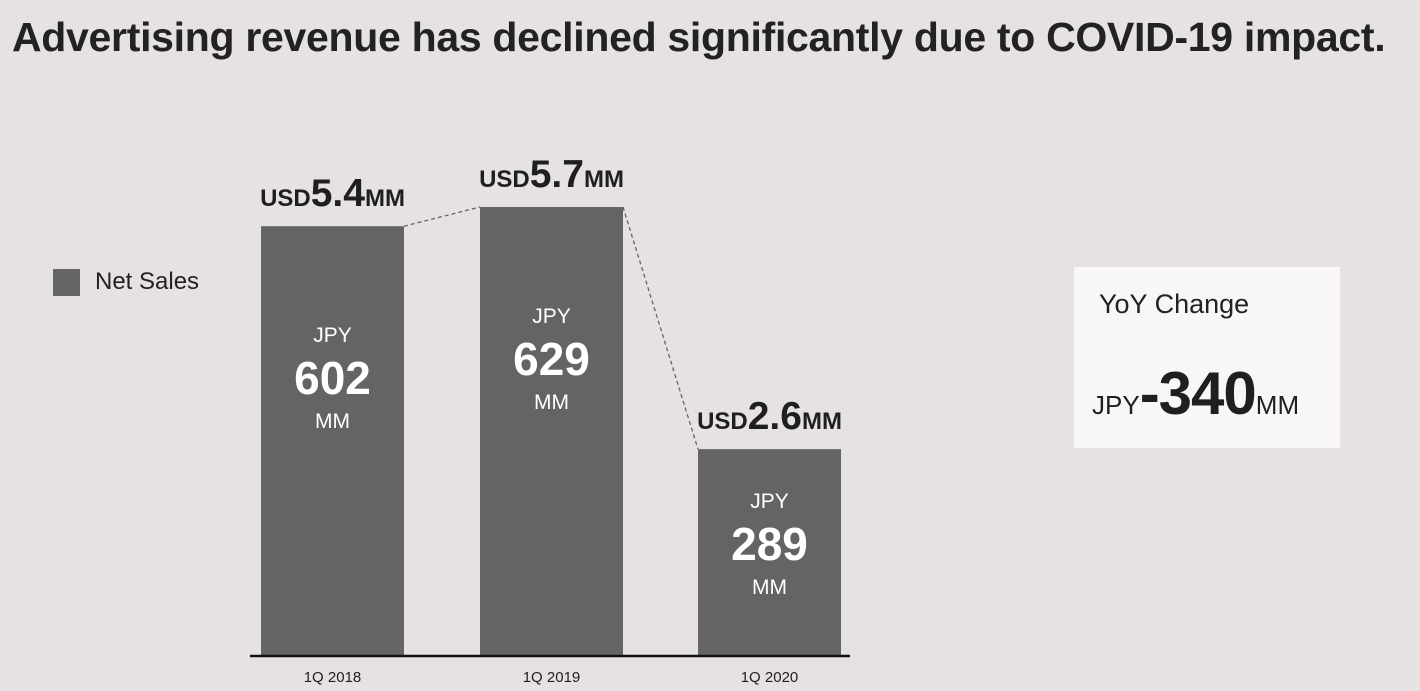 The width and height of the screenshot is (1420, 691). I want to click on top-label: USD2.6MM, so click(769, 416).